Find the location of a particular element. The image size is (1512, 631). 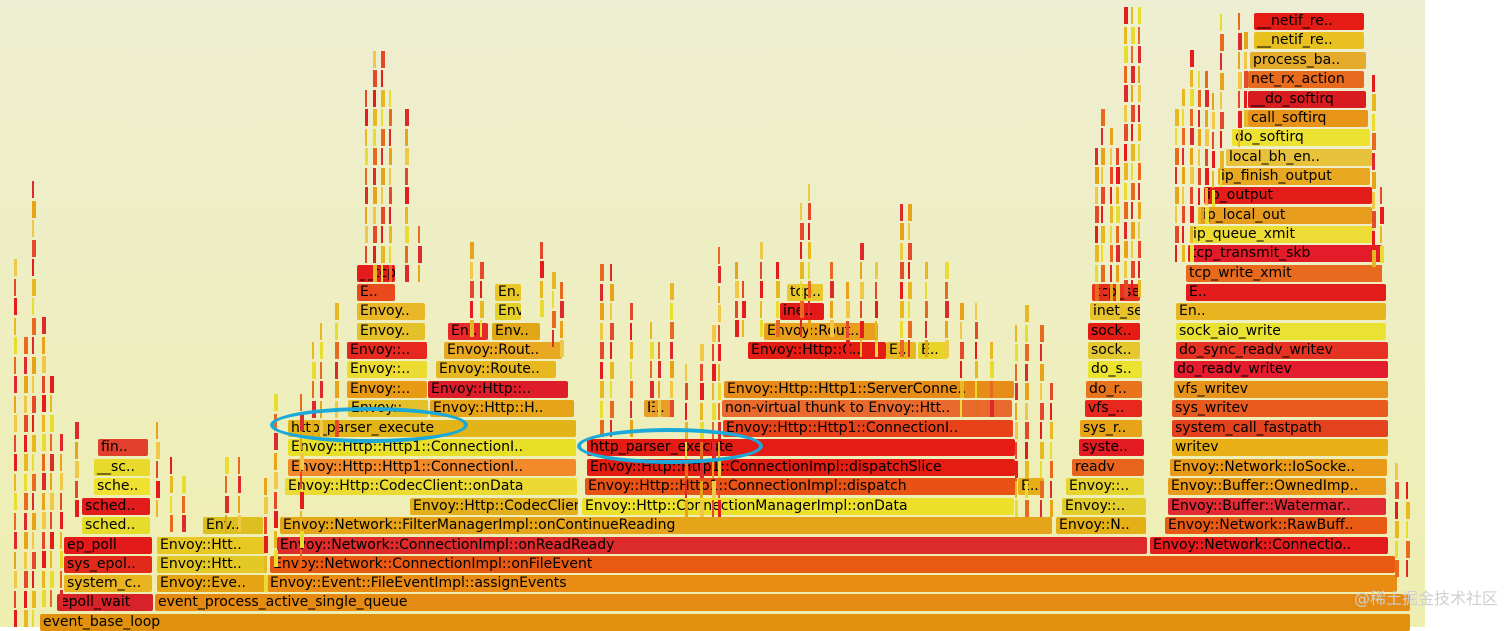

flame-frame: epoll_wait is located at coordinates (105, 602).